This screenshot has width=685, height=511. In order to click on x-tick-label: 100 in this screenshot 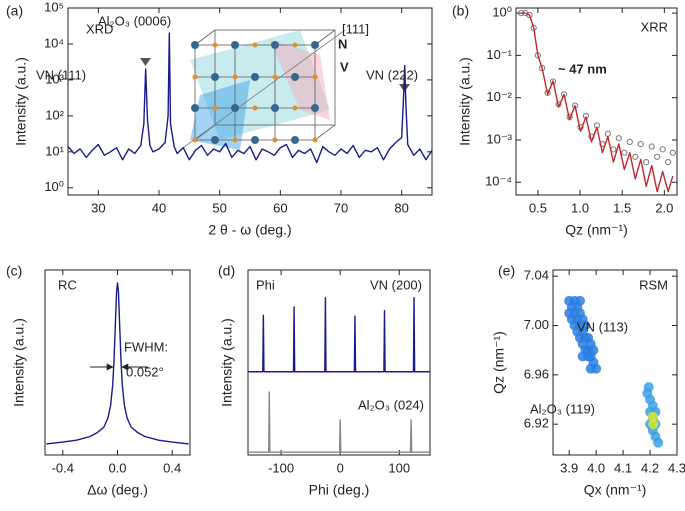, I will do `click(399, 467)`.